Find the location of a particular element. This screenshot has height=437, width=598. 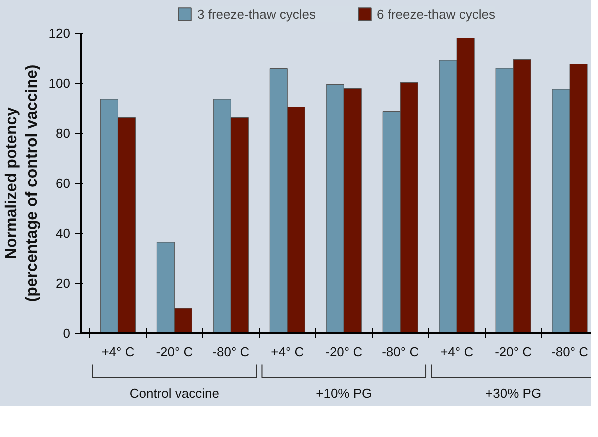

text: +30% PG is located at coordinates (514, 393).